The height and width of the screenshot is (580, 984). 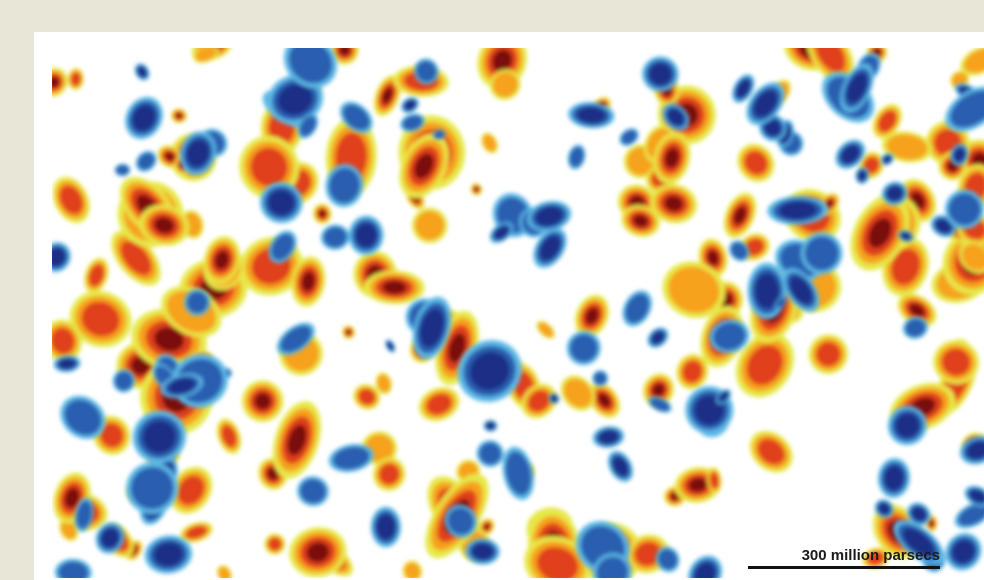 I want to click on scale-bar-label: 300 million parsecs, so click(x=870, y=555).